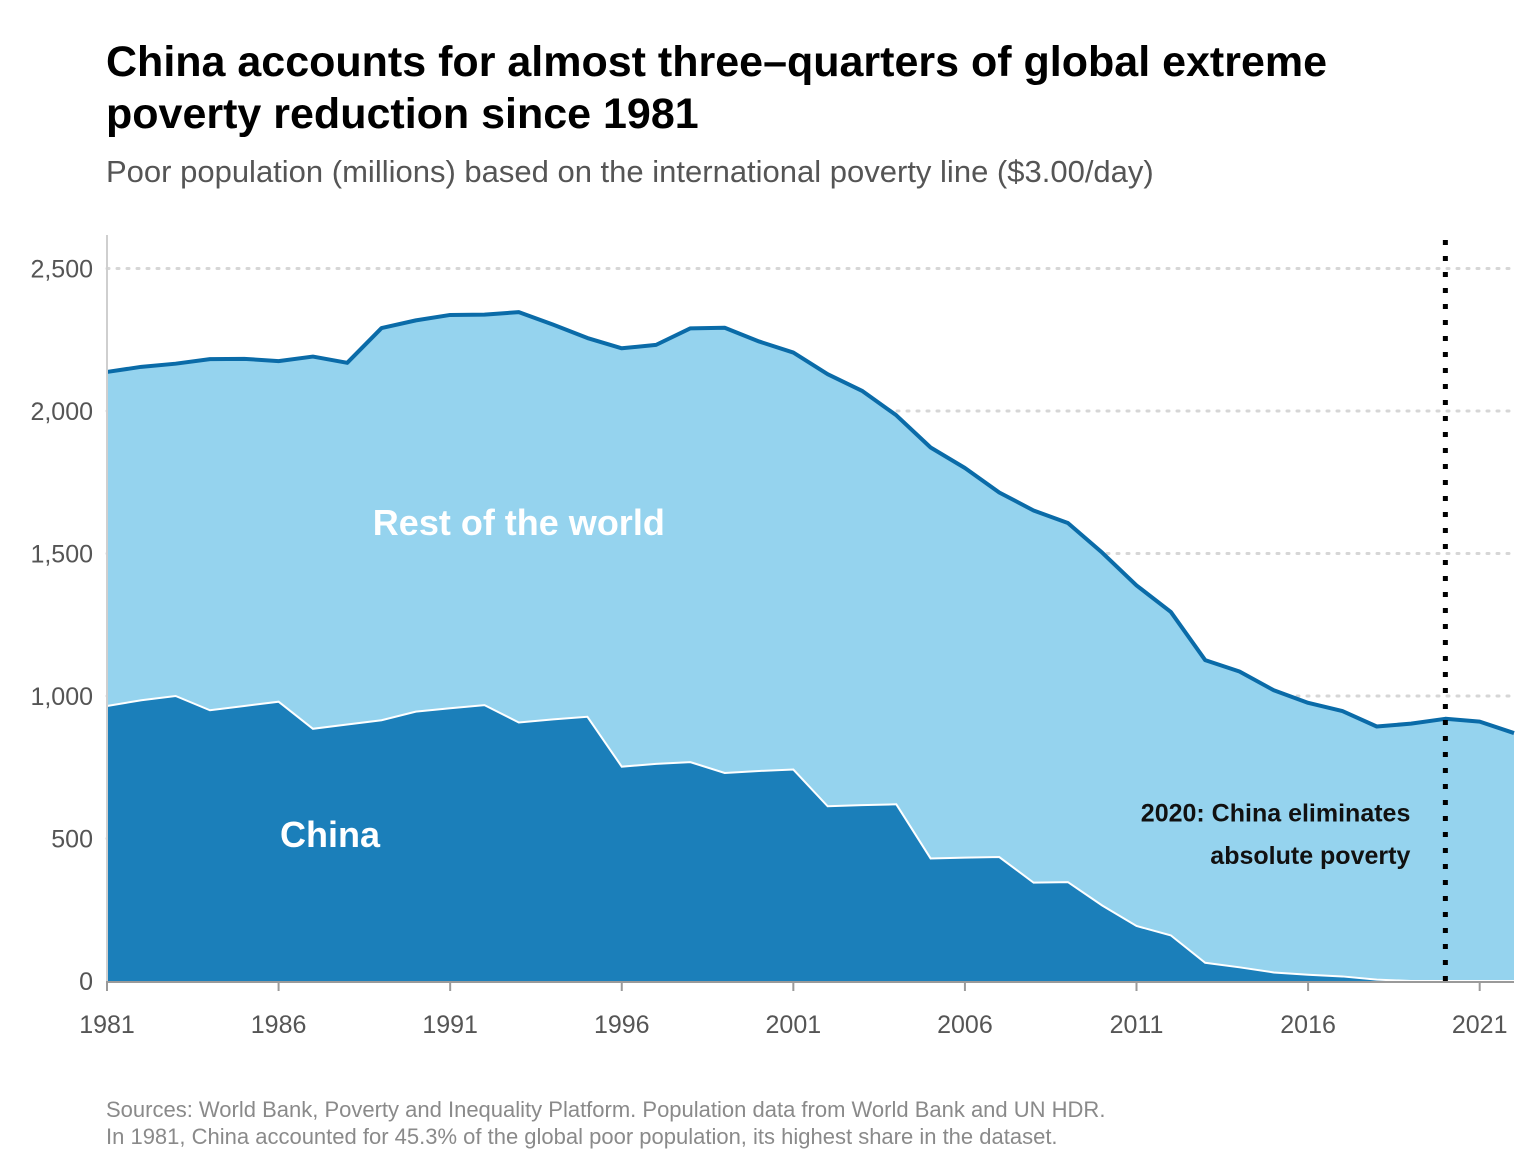  Describe the element at coordinates (965, 1025) in the screenshot. I see `x-tick-label: 2006` at that location.